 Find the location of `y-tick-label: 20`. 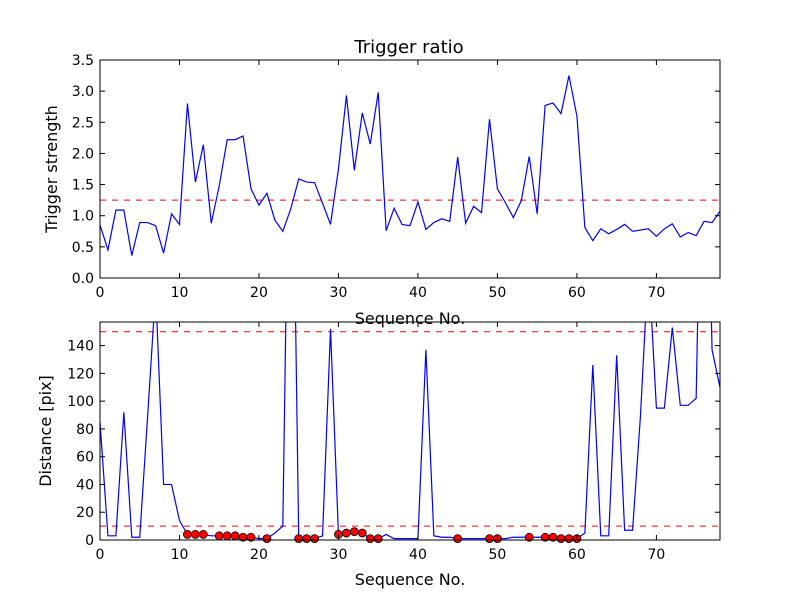

y-tick-label: 20 is located at coordinates (85, 513).